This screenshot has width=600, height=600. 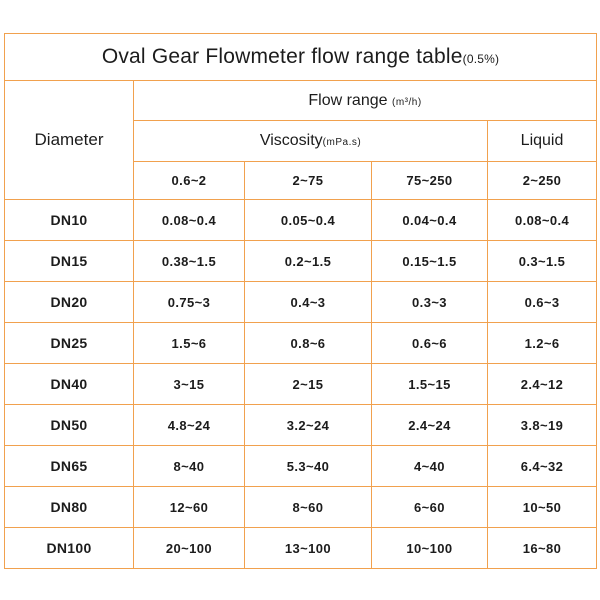 What do you see at coordinates (69, 261) in the screenshot?
I see `diameter-cell: DN15` at bounding box center [69, 261].